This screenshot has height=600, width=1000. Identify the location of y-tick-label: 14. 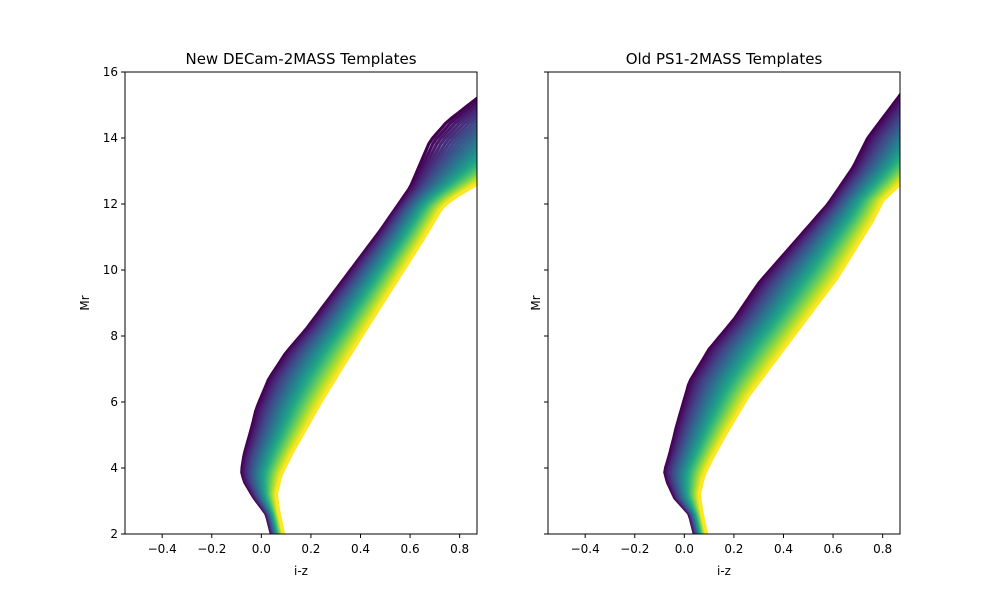
(110, 138).